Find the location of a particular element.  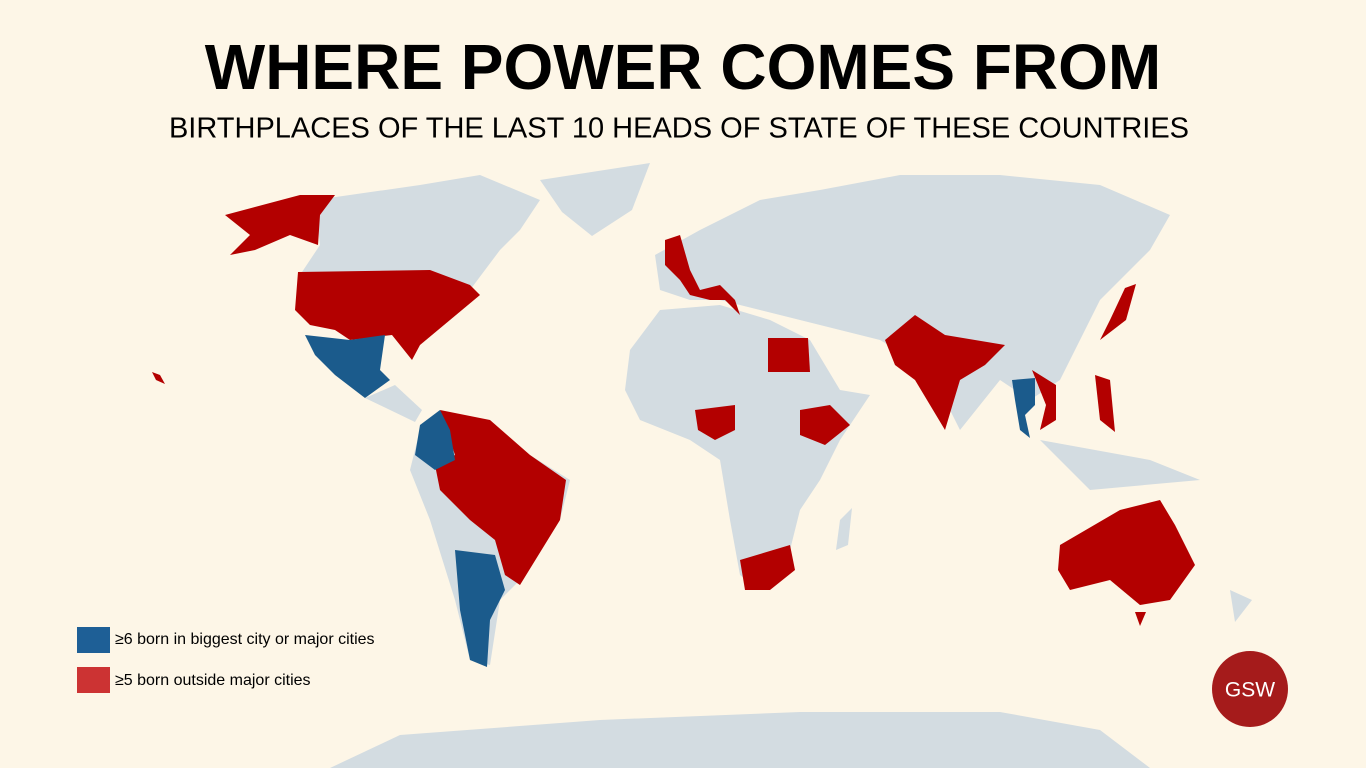

argentina is located at coordinates (480, 608).